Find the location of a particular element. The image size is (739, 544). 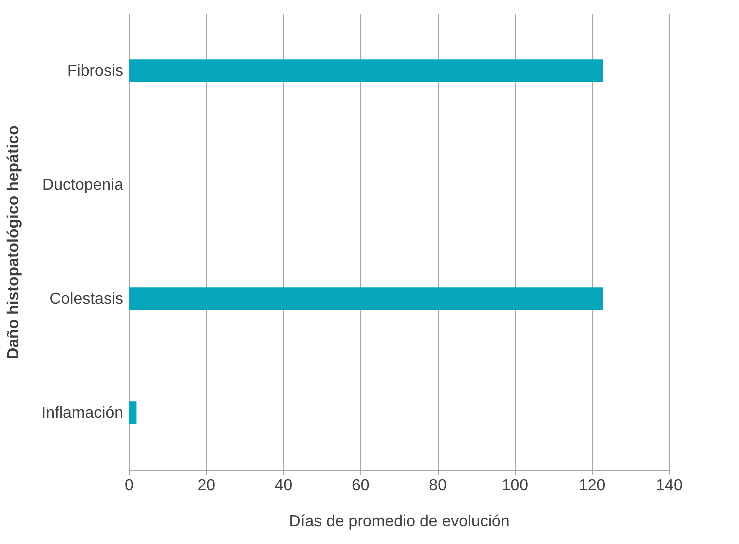

y-tick-label: Ductopenia is located at coordinates (83, 185).